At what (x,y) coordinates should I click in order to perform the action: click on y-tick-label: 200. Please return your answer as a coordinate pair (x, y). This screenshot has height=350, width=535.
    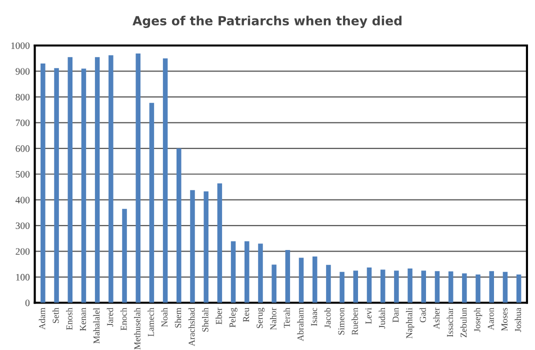
    Looking at the image, I should click on (23, 251).